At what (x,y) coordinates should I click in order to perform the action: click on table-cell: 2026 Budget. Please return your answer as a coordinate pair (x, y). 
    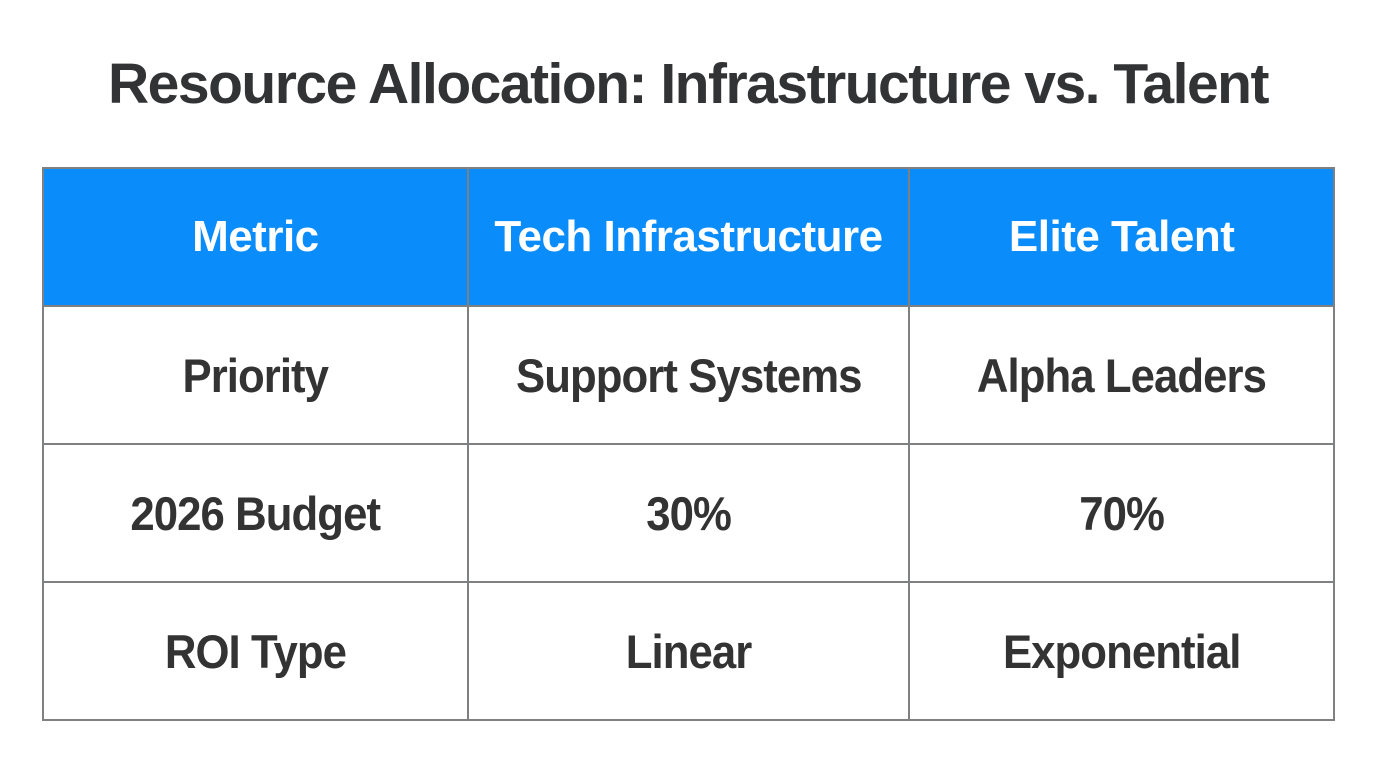
    Looking at the image, I should click on (255, 513).